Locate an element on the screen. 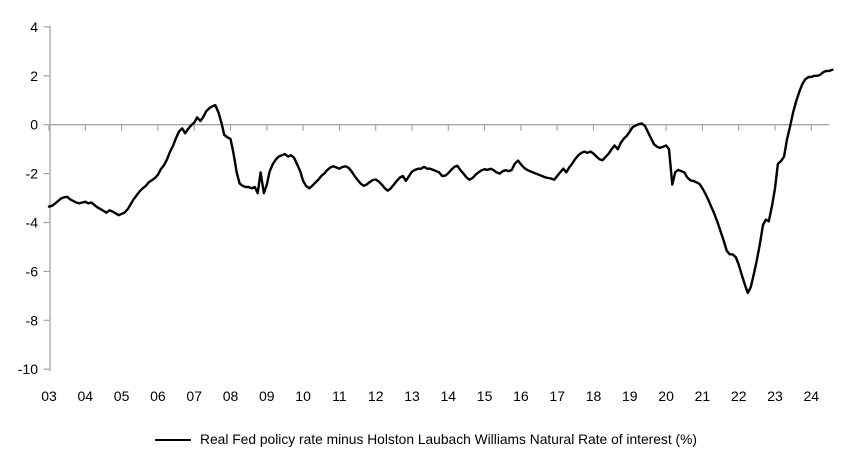 This screenshot has width=852, height=471. x-tick-label: 19 is located at coordinates (630, 396).